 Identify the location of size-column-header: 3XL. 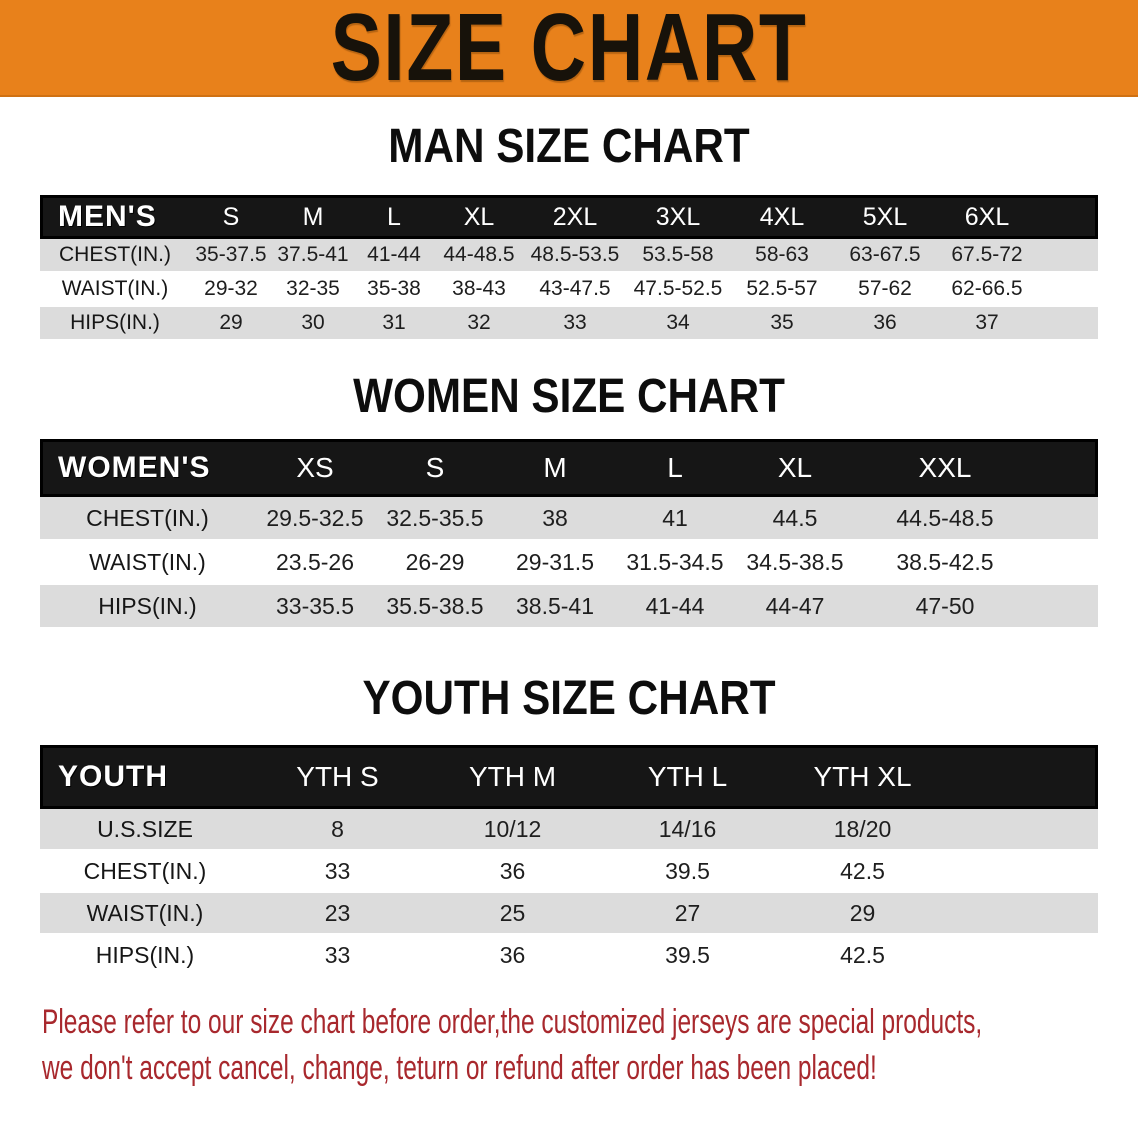
(678, 217).